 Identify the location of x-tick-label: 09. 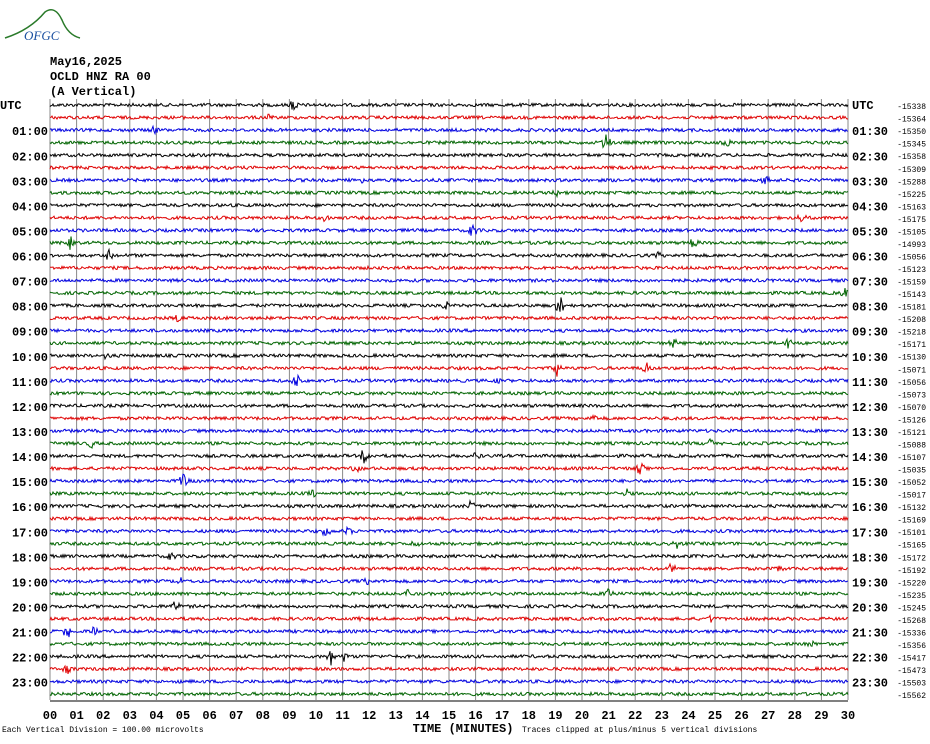
(289, 716).